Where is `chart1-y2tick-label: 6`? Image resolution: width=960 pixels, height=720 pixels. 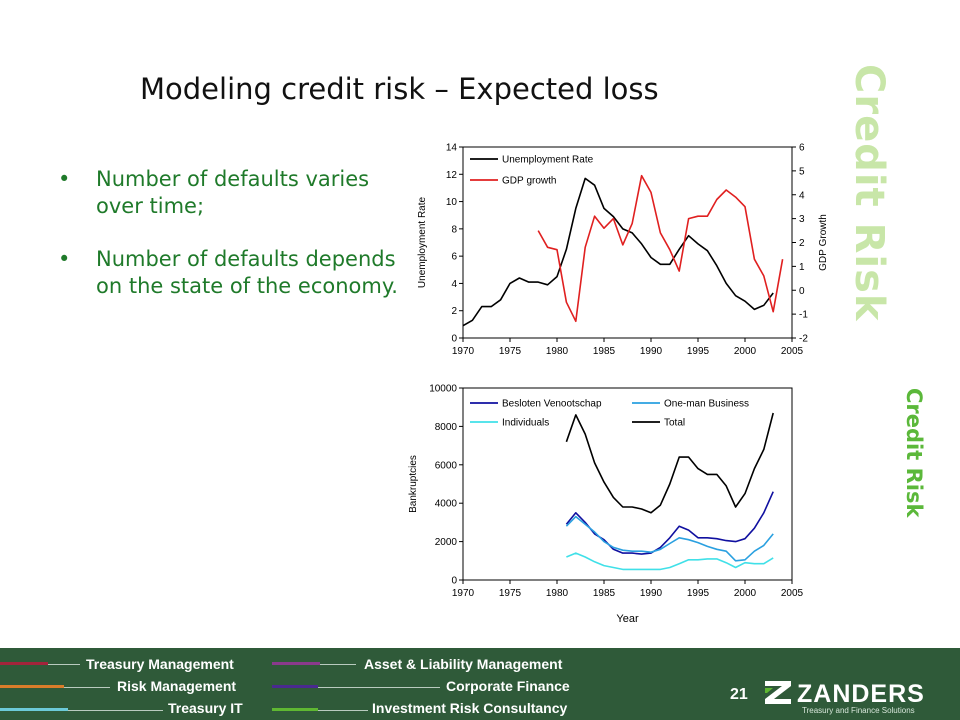 chart1-y2tick-label: 6 is located at coordinates (802, 148).